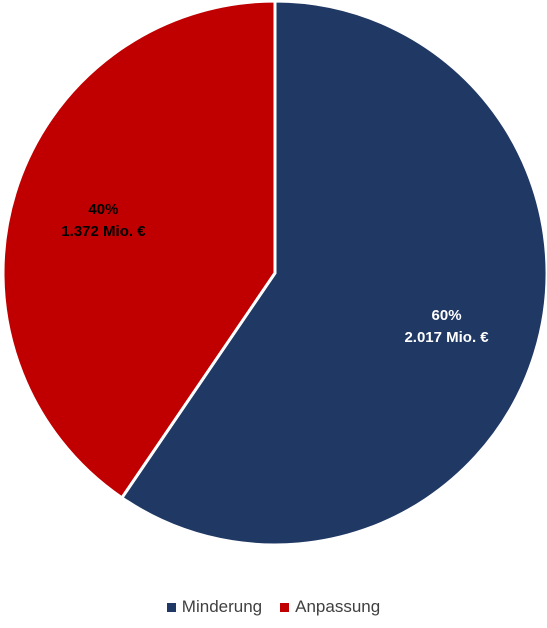  I want to click on legend-label-minderung: Minderung, so click(222, 606).